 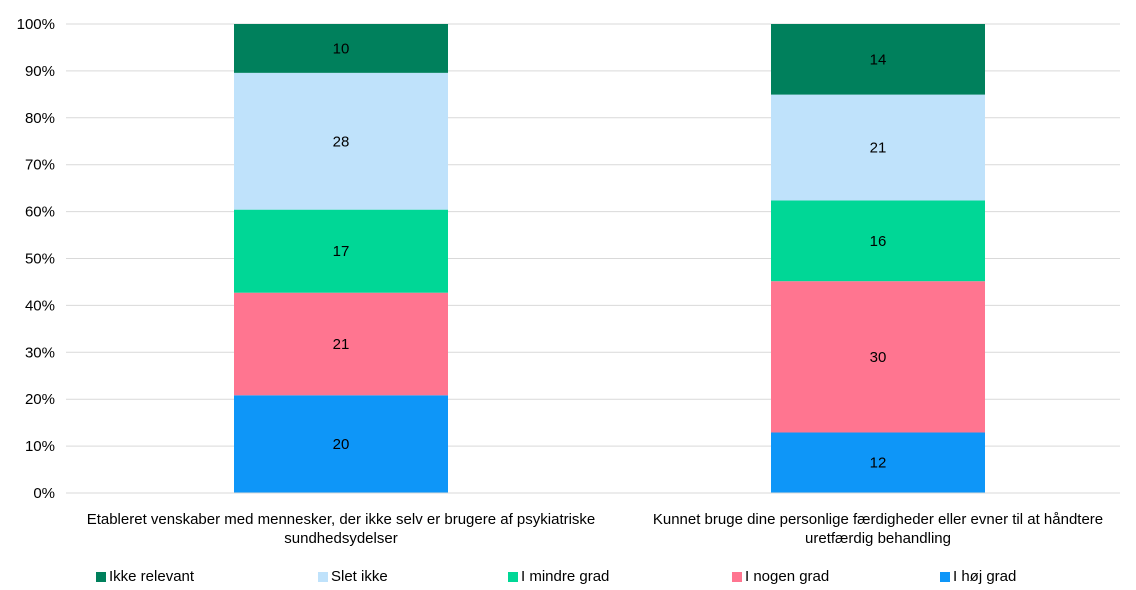 I want to click on legend-swatch-i-mindre-grad, so click(x=513, y=576).